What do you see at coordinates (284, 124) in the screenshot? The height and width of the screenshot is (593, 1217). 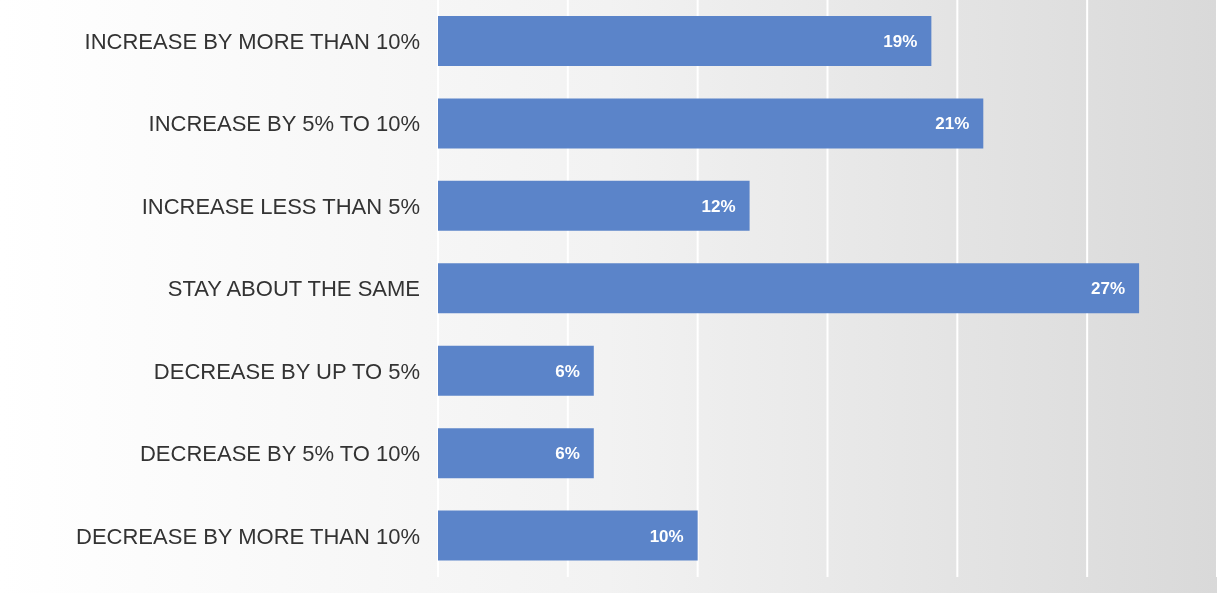 I see `y-tick-label: INCREASE BY 5% TO 10%` at bounding box center [284, 124].